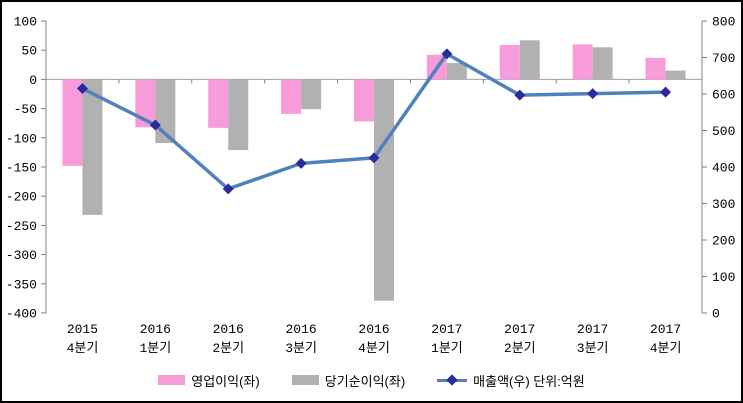  I want to click on pink-bar-swatch-icon, so click(172, 380).